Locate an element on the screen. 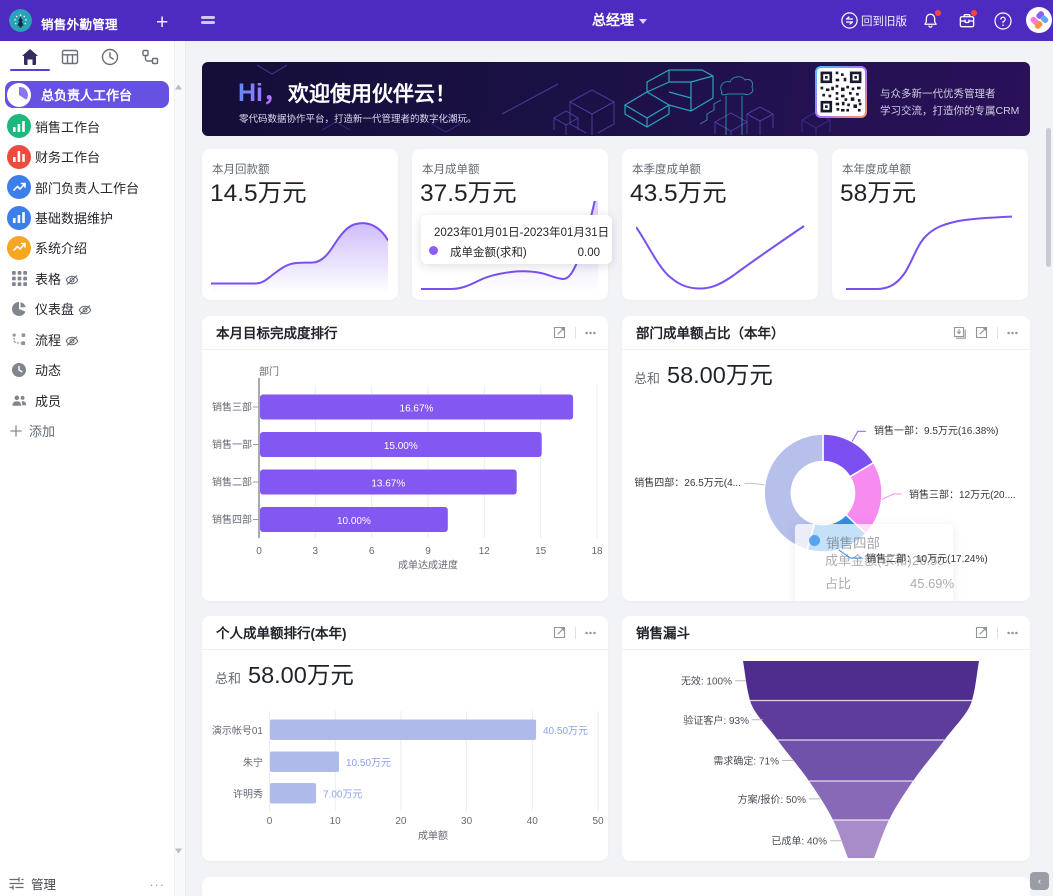  svg-text: 15 is located at coordinates (541, 549).